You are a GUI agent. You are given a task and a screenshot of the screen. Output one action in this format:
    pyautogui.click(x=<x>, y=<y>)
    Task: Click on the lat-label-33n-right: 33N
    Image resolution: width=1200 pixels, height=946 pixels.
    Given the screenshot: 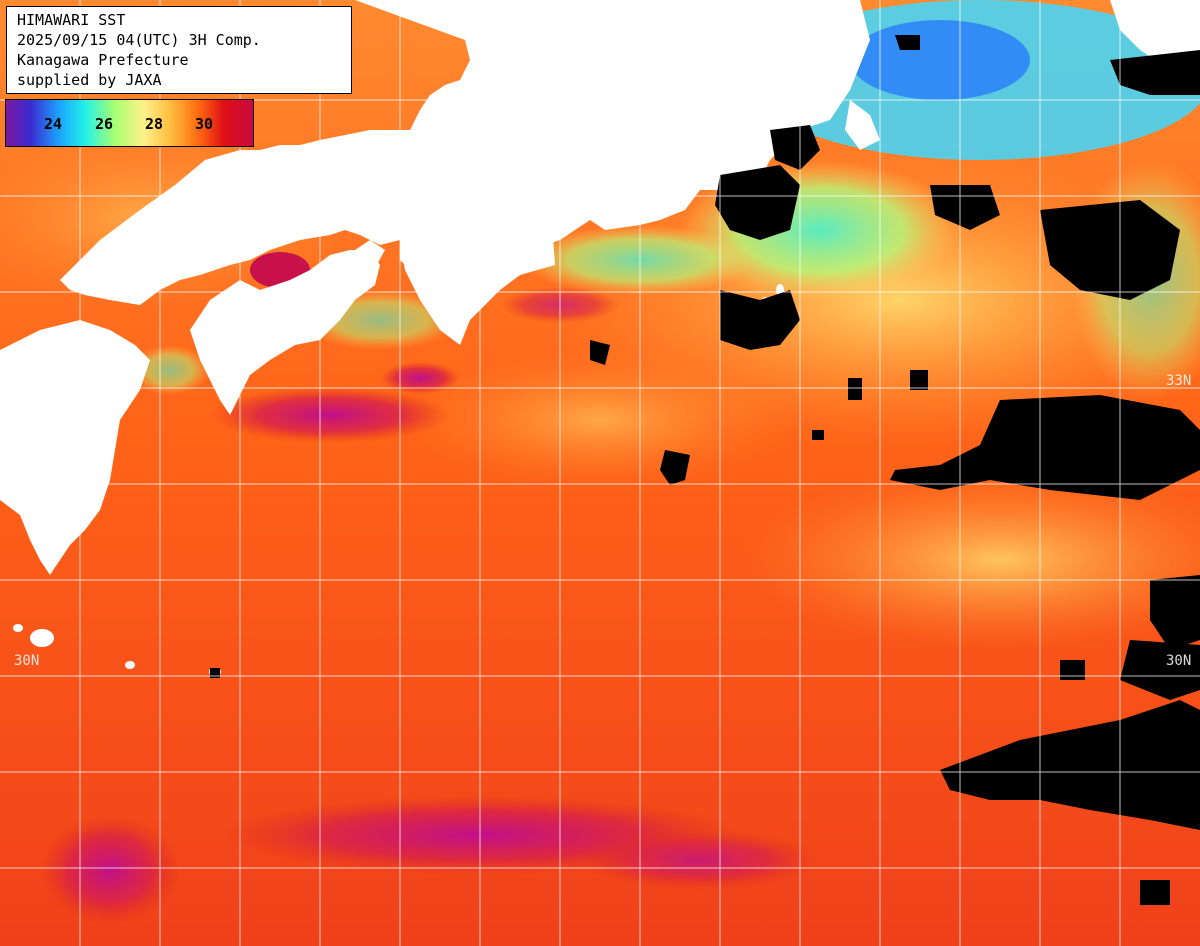 What is the action you would take?
    pyautogui.click(x=1179, y=381)
    